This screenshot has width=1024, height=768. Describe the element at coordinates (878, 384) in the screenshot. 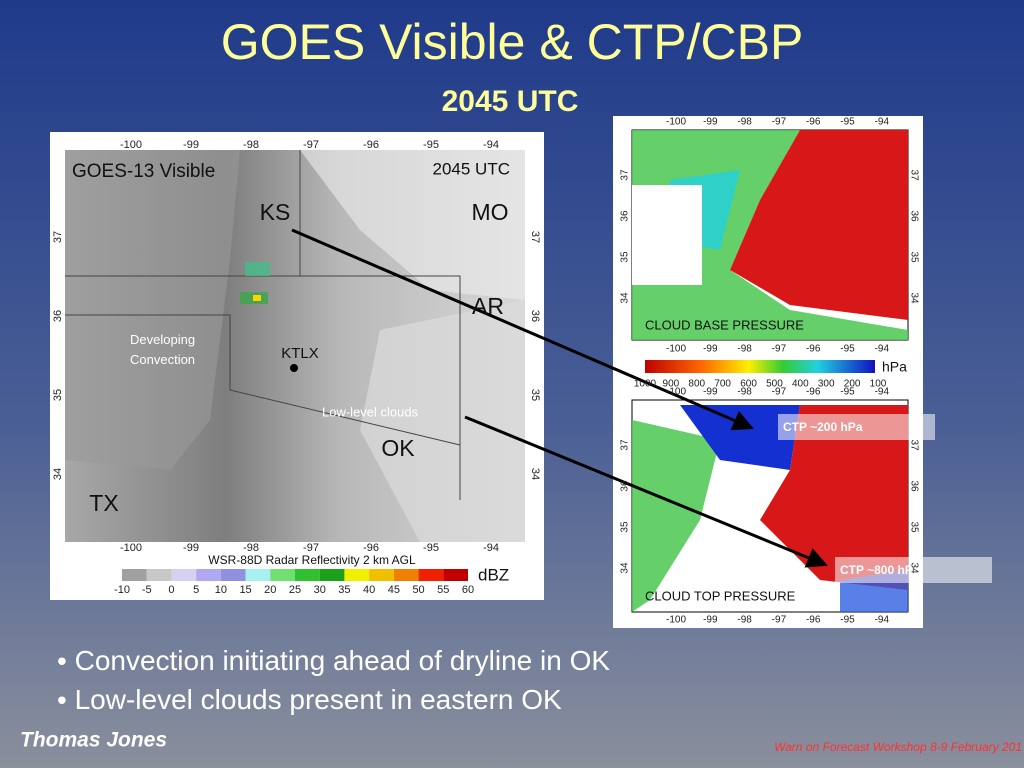

I see `colorbar-tick: 100` at that location.